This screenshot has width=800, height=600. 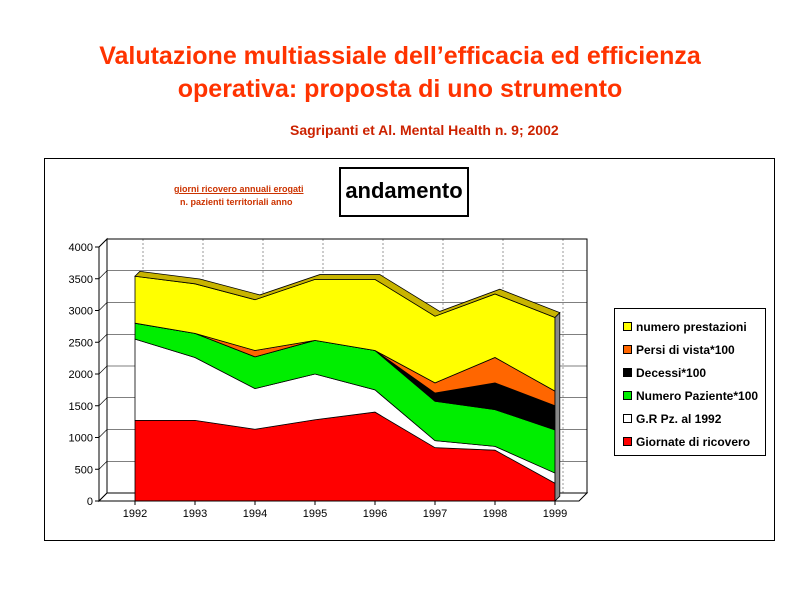 I want to click on legend-label: numero prestazioni, so click(x=691, y=326).